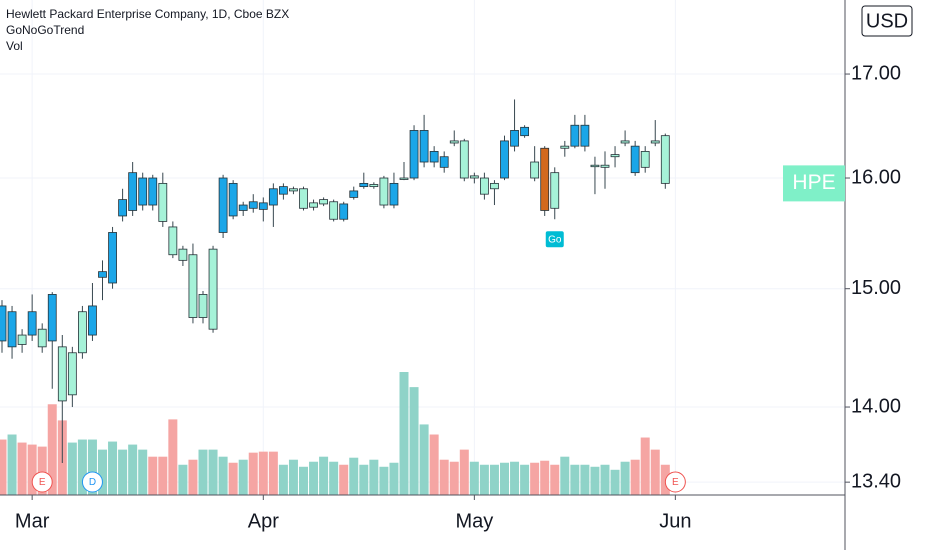  I want to click on y-tick-label: 14.00, so click(876, 406).